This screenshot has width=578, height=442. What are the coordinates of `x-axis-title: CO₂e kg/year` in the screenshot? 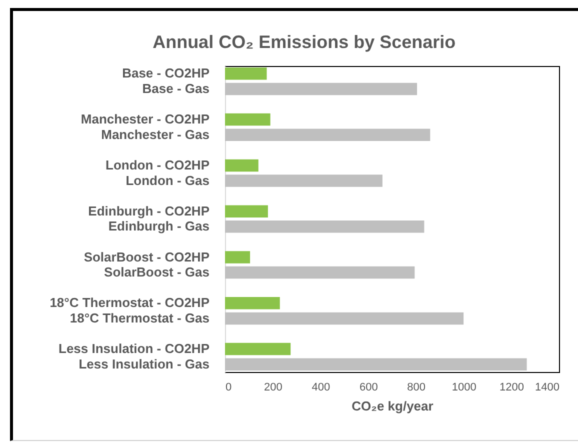 It's located at (393, 406).